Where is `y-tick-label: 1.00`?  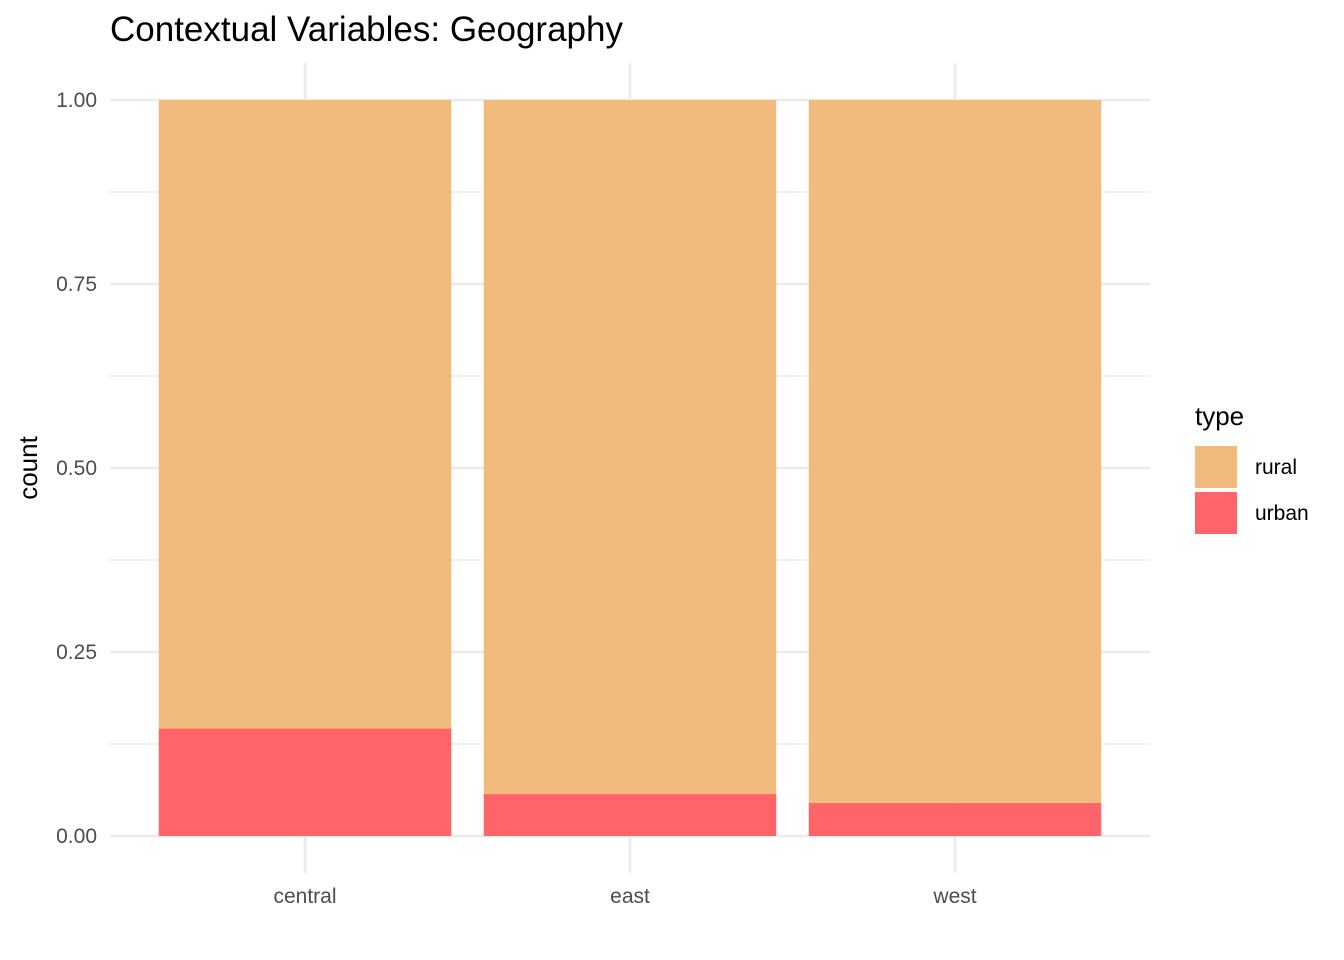
y-tick-label: 1.00 is located at coordinates (76, 100).